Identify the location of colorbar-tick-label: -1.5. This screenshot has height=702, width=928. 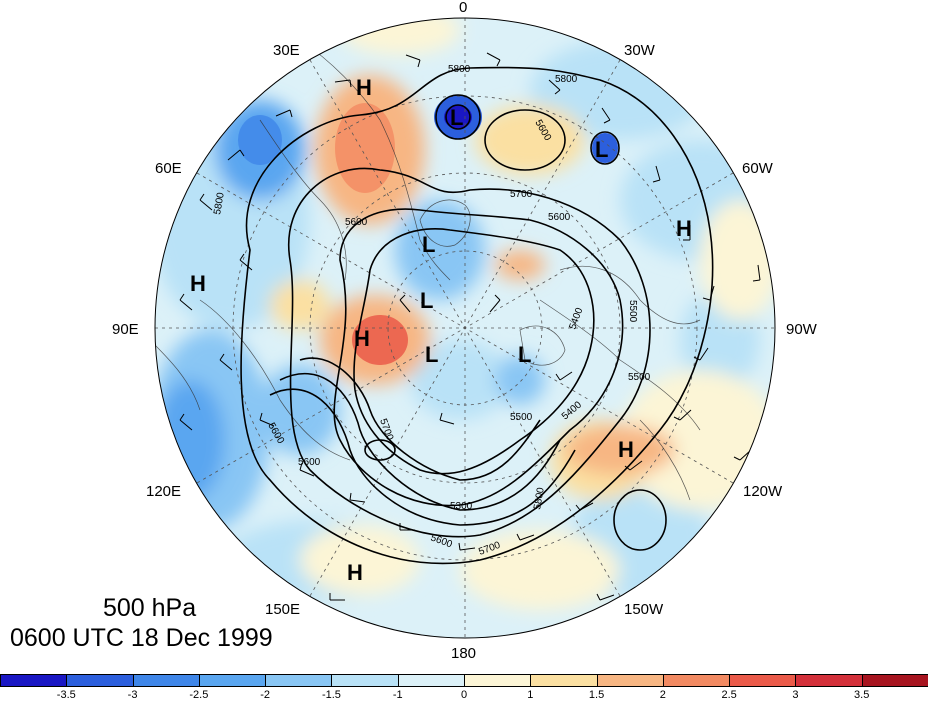
(331, 695).